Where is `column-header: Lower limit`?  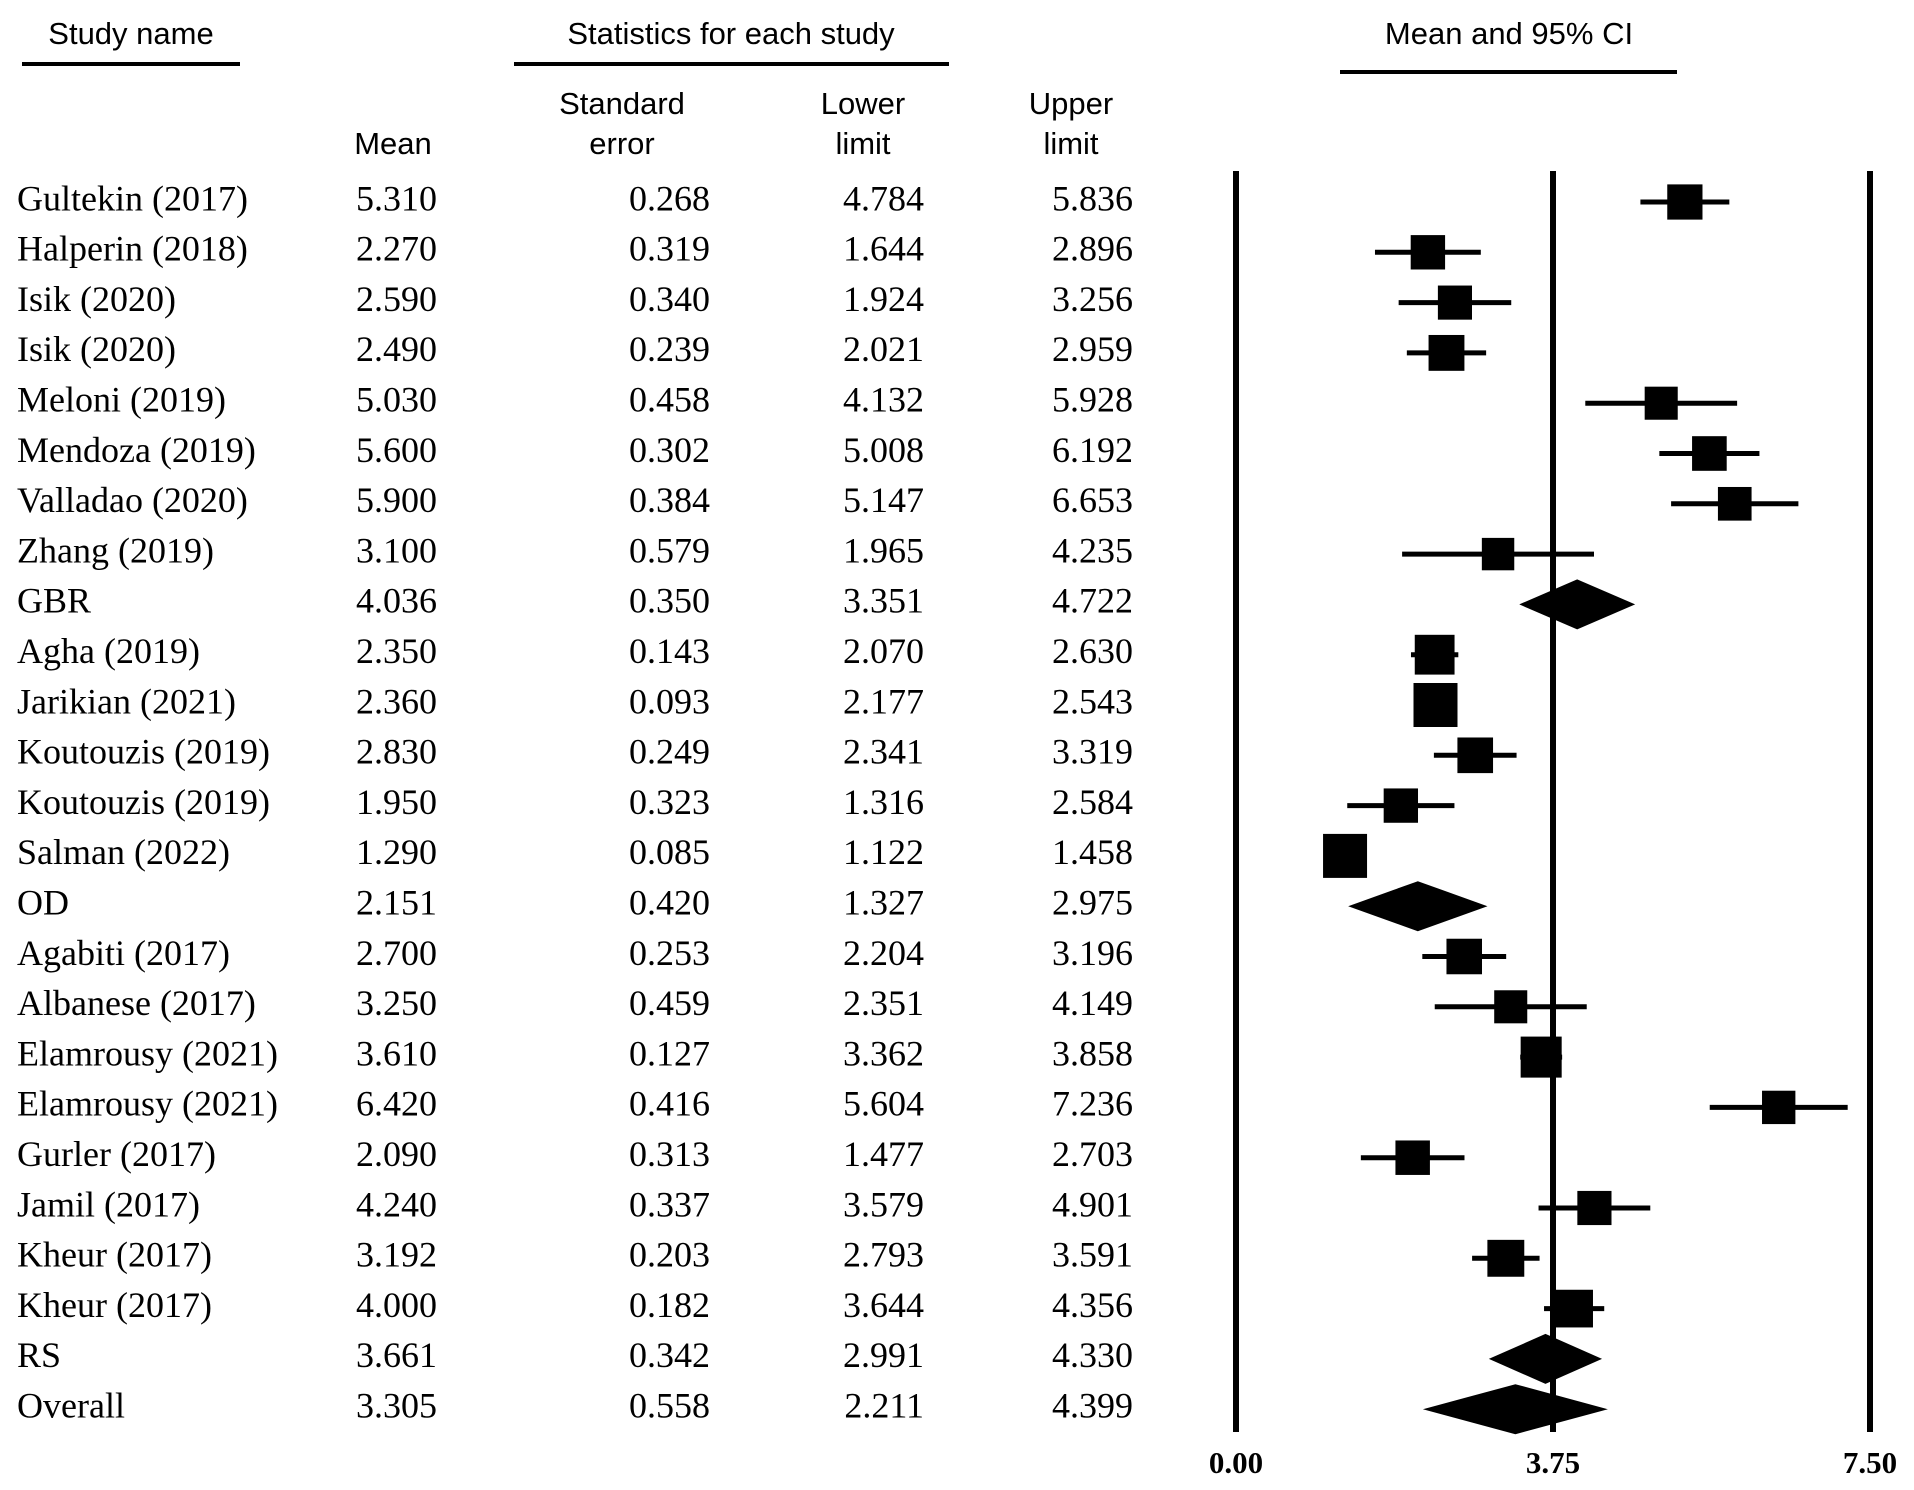
column-header: Lower limit is located at coordinates (863, 123).